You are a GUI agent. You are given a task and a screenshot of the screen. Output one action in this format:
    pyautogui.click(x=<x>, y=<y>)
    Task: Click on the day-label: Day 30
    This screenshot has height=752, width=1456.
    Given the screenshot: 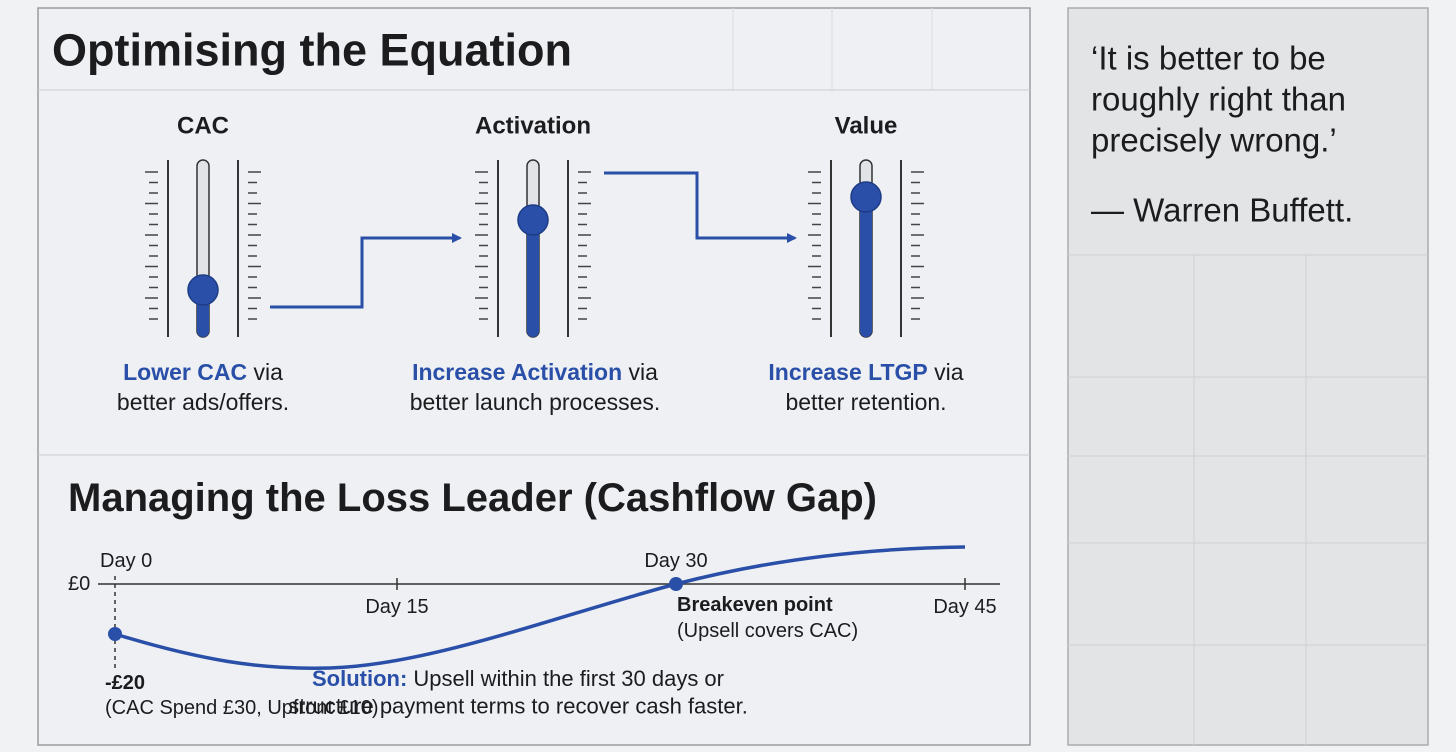 What is the action you would take?
    pyautogui.click(x=675, y=561)
    